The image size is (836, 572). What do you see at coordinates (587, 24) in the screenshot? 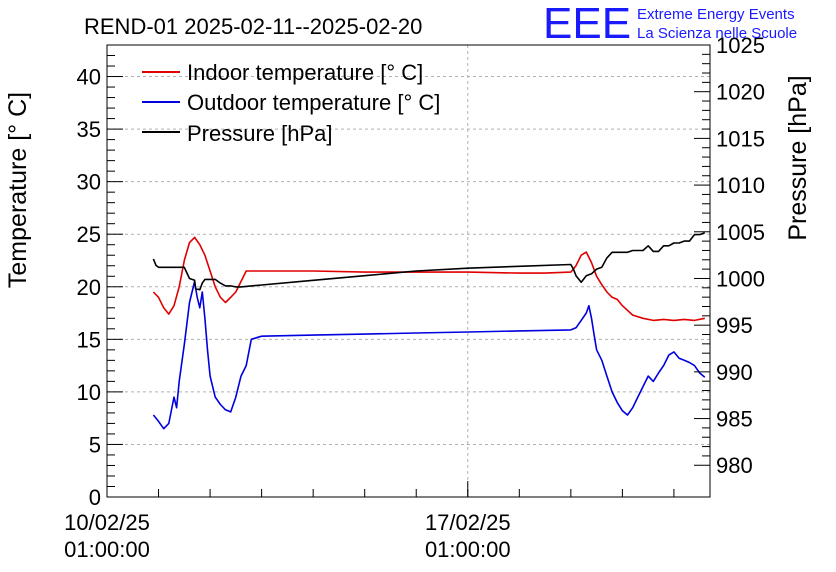
I see `eee-logo-text: EEE` at bounding box center [587, 24].